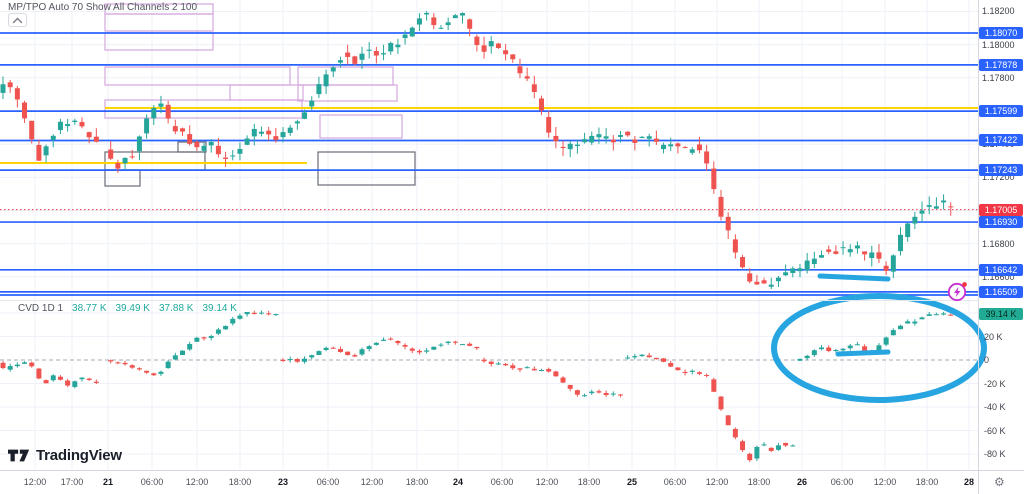  I want to click on cvd-value-badge: 39.14 K, so click(1001, 314).